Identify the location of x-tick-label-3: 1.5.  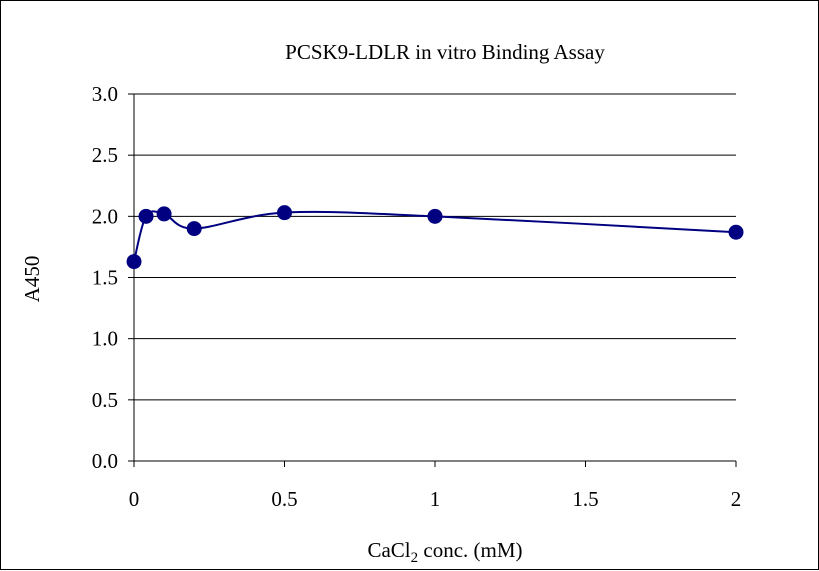
(585, 499).